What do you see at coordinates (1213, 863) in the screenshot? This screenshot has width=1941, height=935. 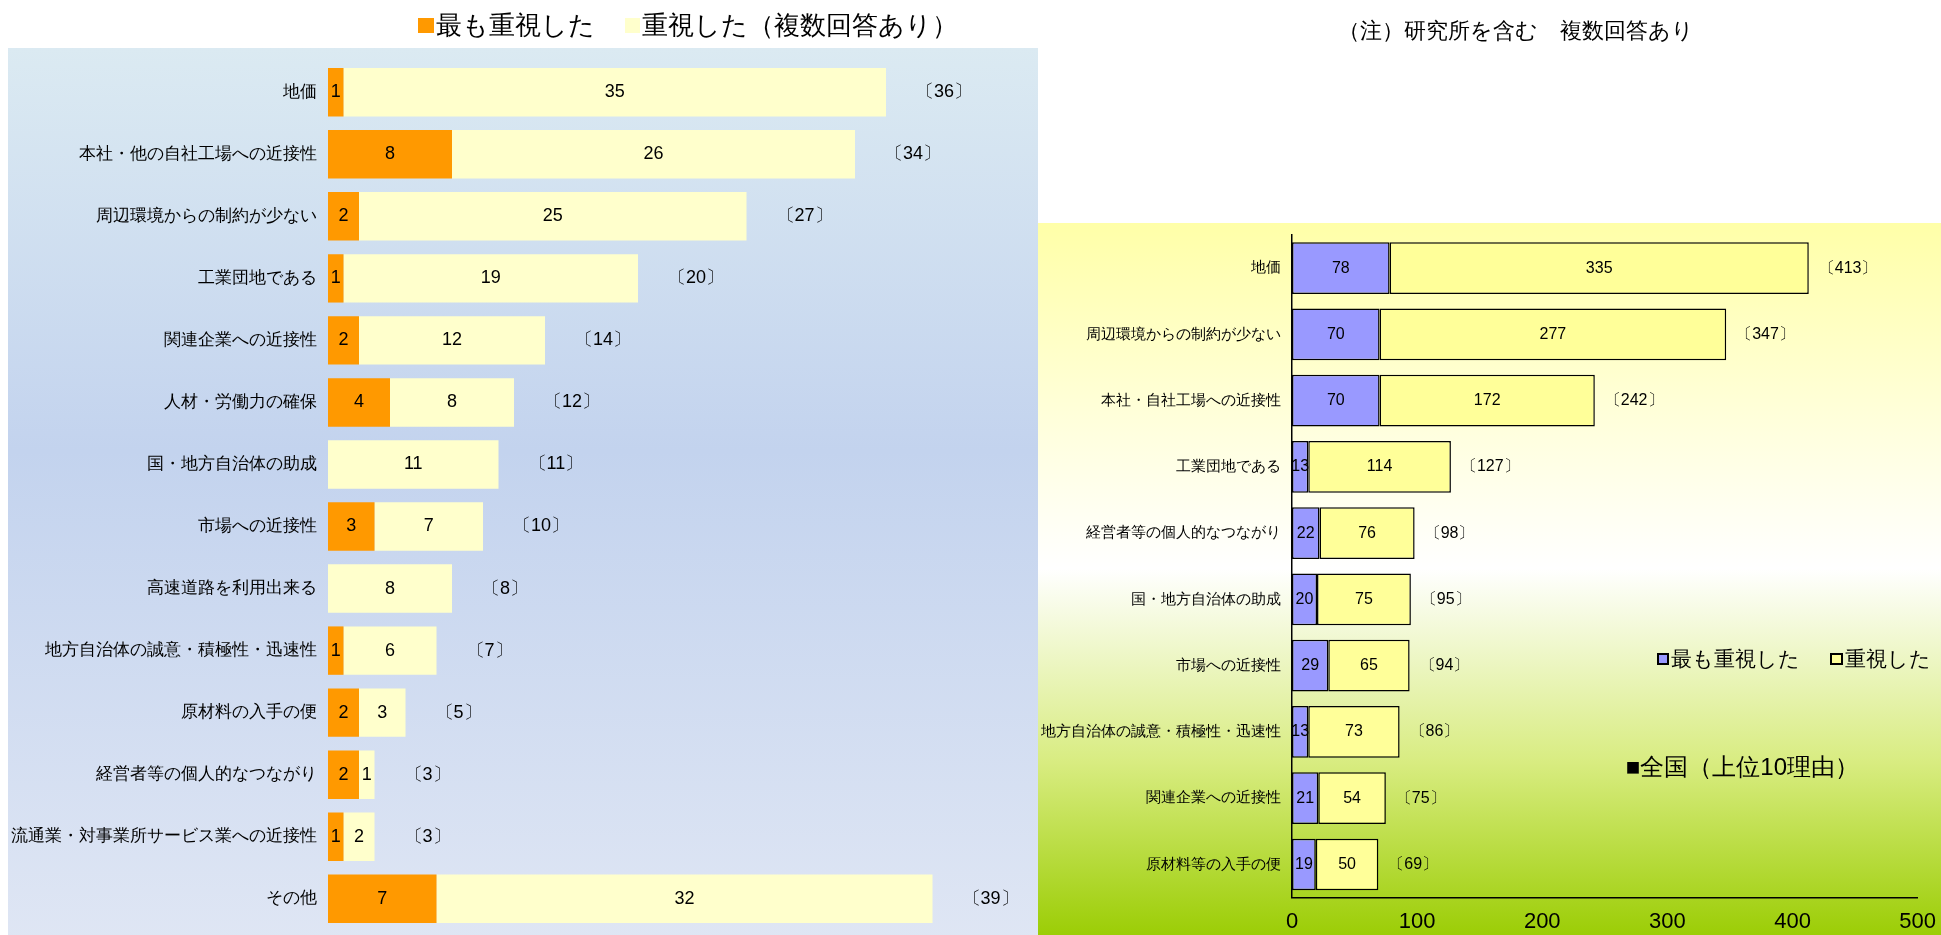 I see `y-tick-label: 原材料等の入手の便` at bounding box center [1213, 863].